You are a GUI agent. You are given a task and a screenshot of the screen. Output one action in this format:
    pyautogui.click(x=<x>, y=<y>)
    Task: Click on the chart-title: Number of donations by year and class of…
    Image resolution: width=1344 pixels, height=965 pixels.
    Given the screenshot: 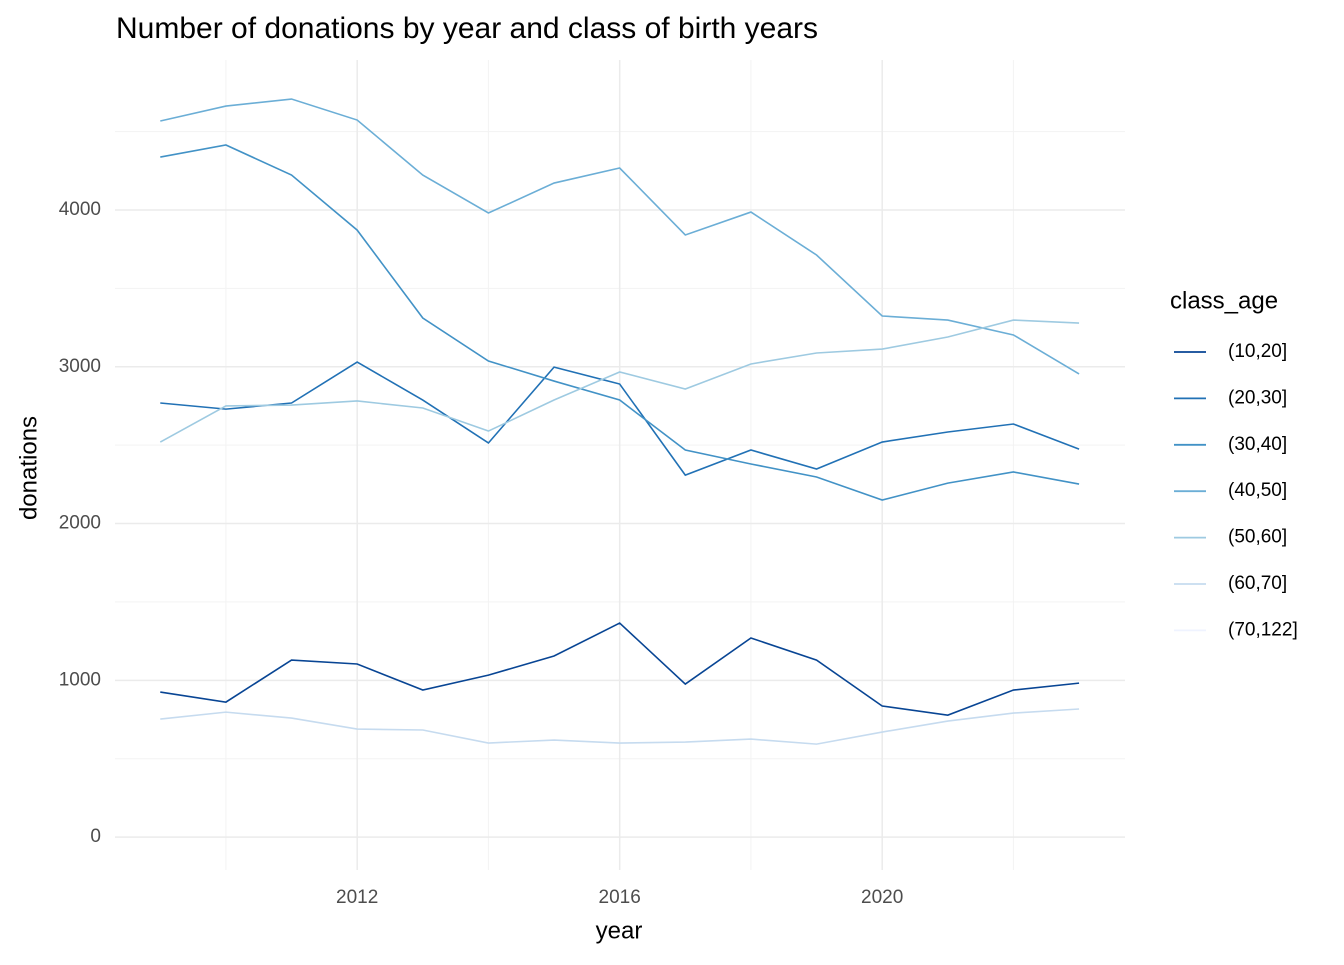 What is the action you would take?
    pyautogui.click(x=467, y=28)
    